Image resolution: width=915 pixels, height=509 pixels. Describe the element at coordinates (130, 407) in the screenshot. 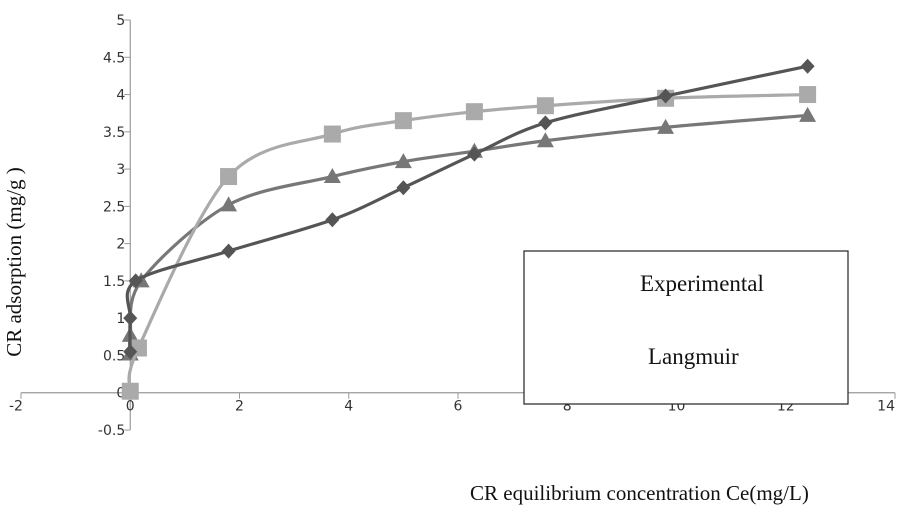

I see `x-tick-label: 0` at that location.